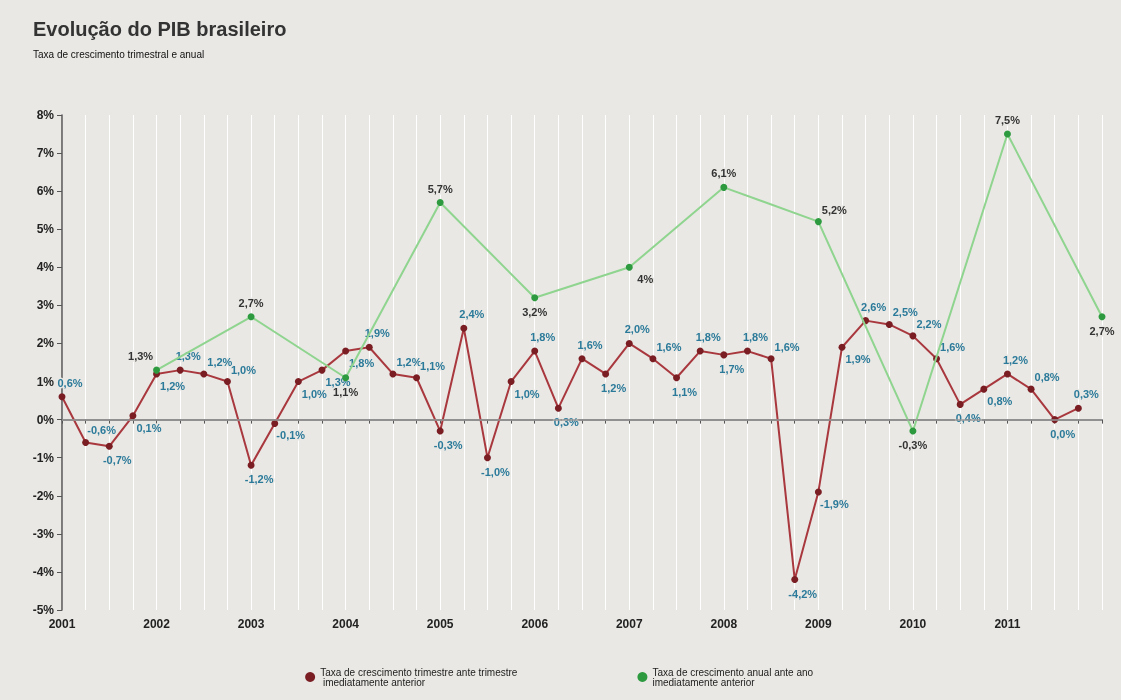 This screenshot has height=700, width=1121. I want to click on y-tick-label: 2%, so click(45, 343).